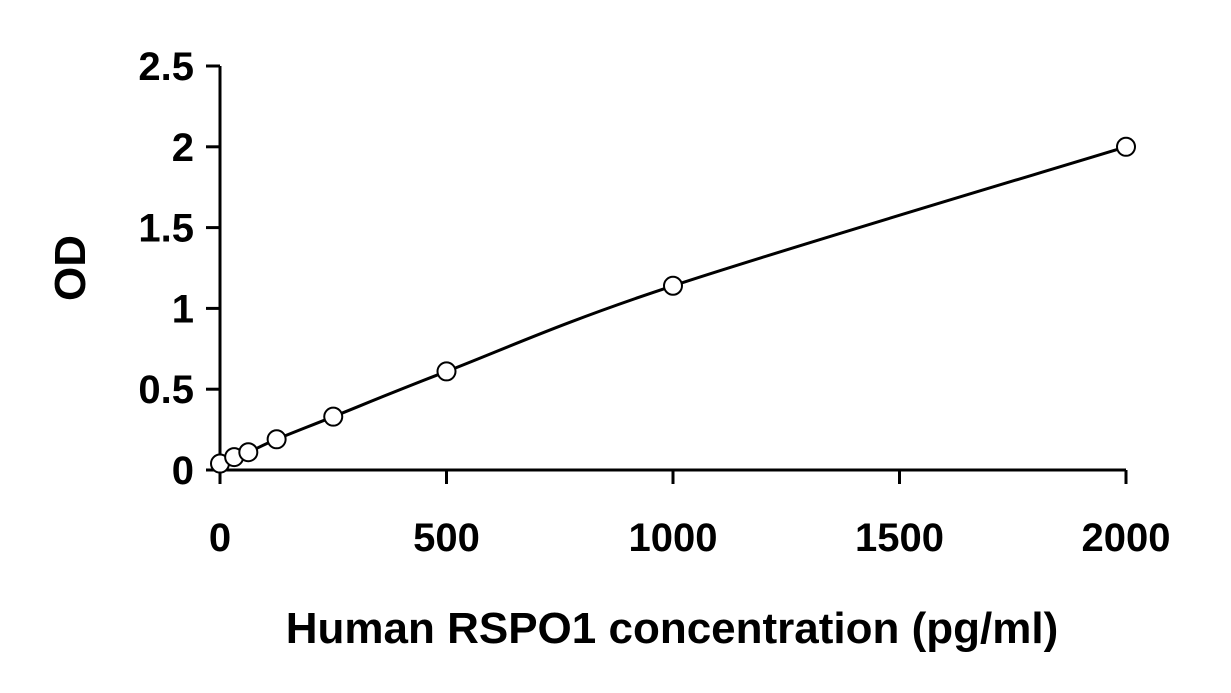  I want to click on x-tick-label: 1000, so click(673, 538).